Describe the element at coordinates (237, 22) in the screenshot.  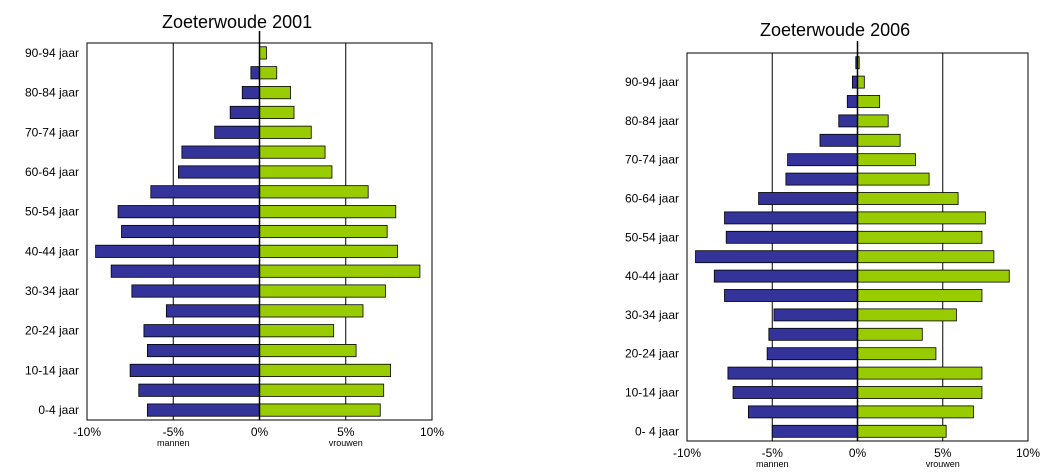
I see `chart-title: Zoeterwoude 2001` at that location.